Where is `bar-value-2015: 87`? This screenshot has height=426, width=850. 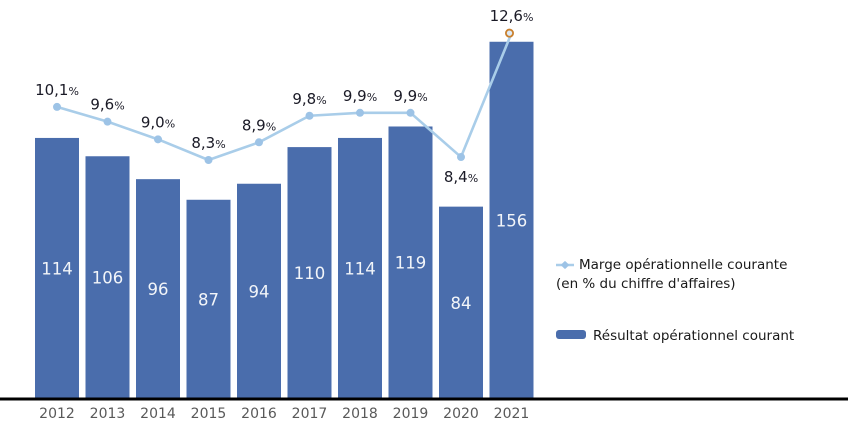
bar-value-2015: 87 is located at coordinates (208, 299).